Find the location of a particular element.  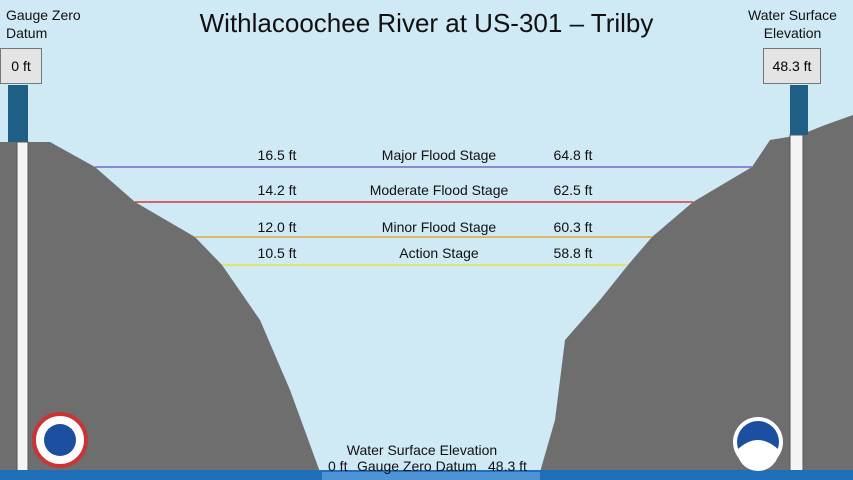

title: Withlacoochee River at US-301 – Trilby is located at coordinates (426, 23).